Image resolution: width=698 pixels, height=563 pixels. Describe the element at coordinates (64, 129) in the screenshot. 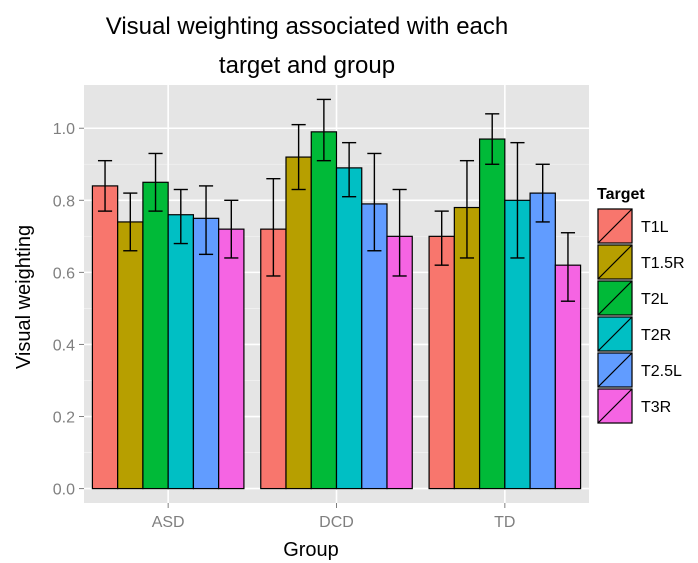

I see `y-tick-label: 1.0` at that location.